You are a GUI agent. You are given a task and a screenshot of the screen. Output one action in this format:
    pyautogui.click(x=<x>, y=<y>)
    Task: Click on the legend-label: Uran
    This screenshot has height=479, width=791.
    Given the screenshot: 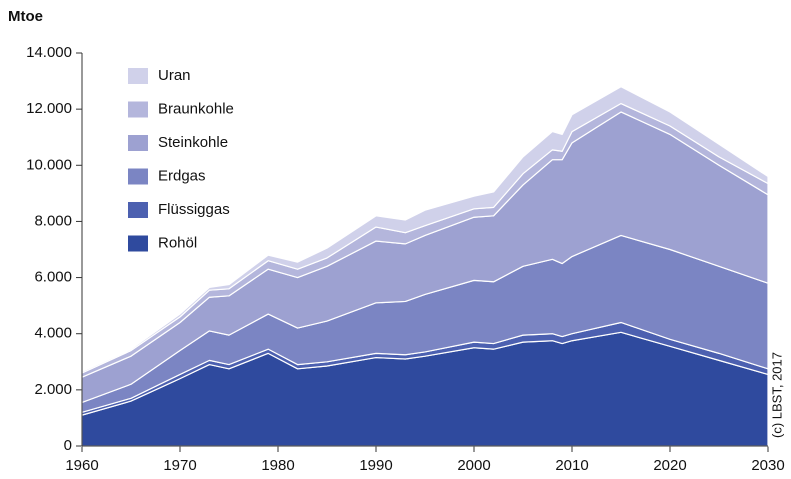 What is the action you would take?
    pyautogui.click(x=174, y=75)
    